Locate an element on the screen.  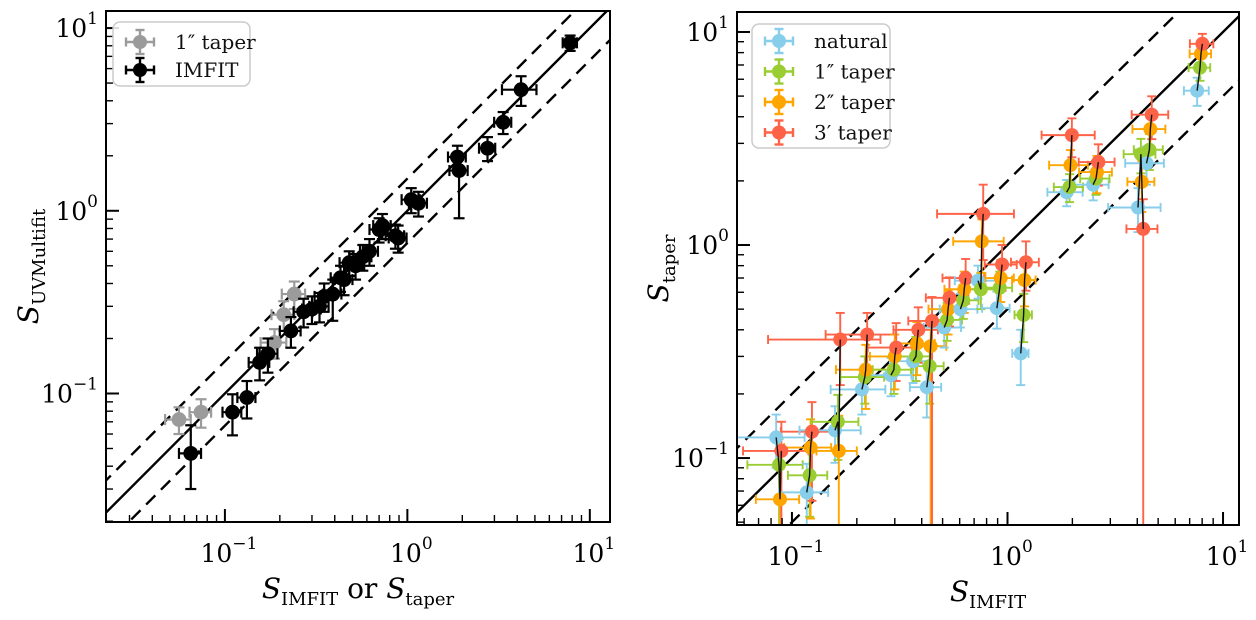
legend-box: 1″ taper IMFIT is located at coordinates (184, 54).